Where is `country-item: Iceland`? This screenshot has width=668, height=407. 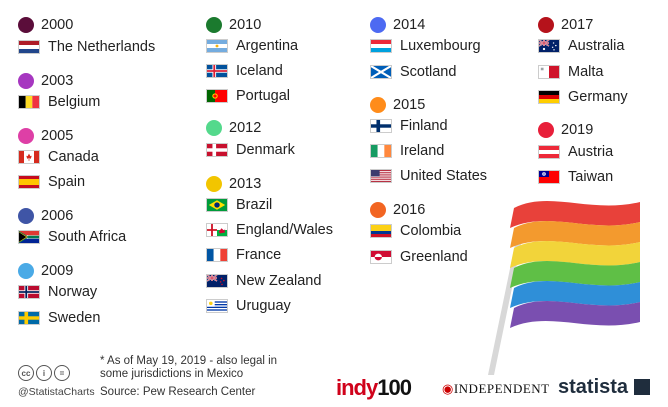
country-item: Iceland is located at coordinates (244, 71).